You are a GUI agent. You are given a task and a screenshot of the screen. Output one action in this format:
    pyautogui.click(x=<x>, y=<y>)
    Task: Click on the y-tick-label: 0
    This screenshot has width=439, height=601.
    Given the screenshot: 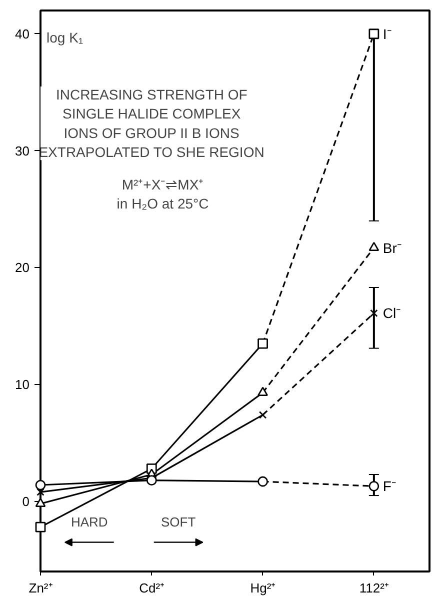 What is the action you would take?
    pyautogui.click(x=26, y=501)
    